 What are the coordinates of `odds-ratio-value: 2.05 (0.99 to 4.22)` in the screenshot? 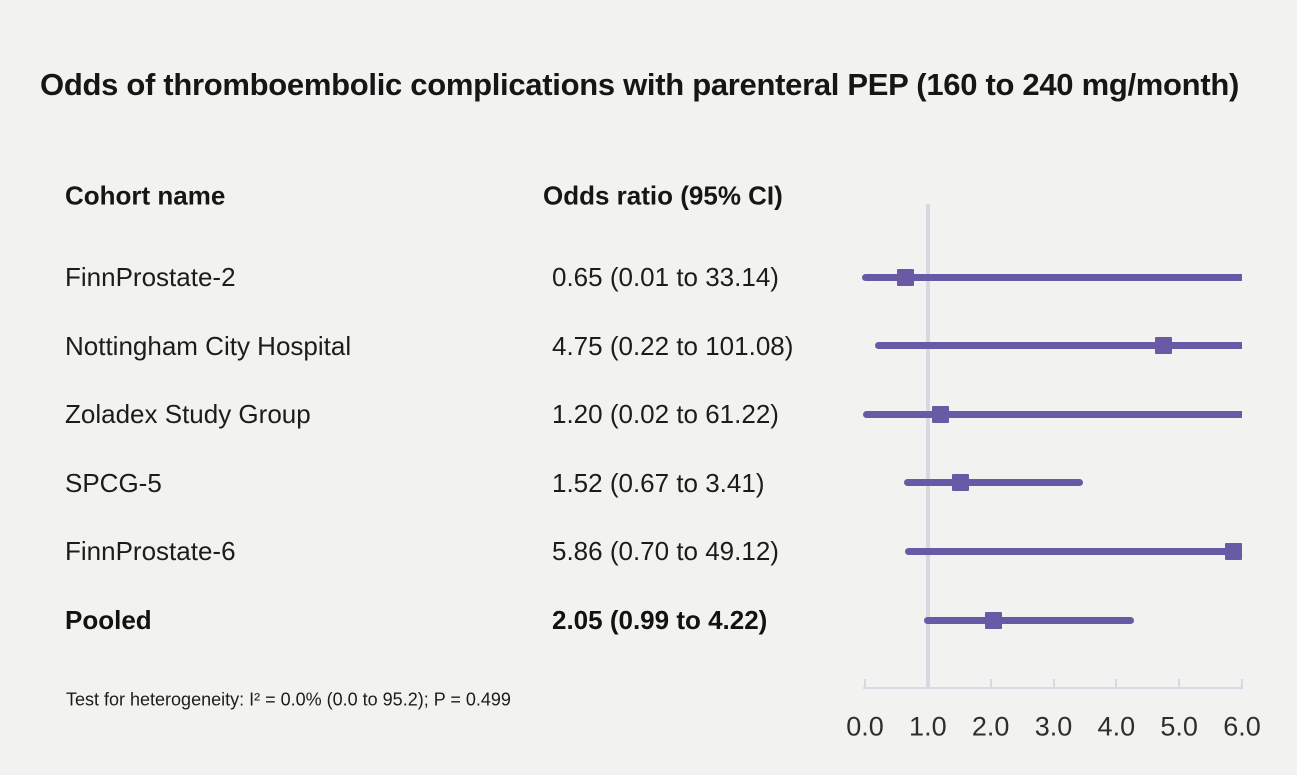 It's located at (660, 620).